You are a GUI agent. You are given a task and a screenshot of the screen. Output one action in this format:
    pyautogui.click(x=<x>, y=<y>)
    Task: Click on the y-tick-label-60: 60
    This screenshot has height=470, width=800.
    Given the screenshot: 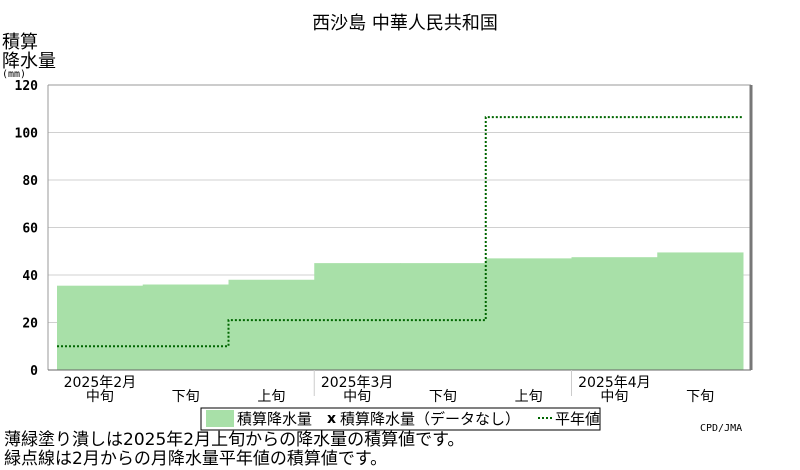 What is the action you would take?
    pyautogui.click(x=30, y=229)
    